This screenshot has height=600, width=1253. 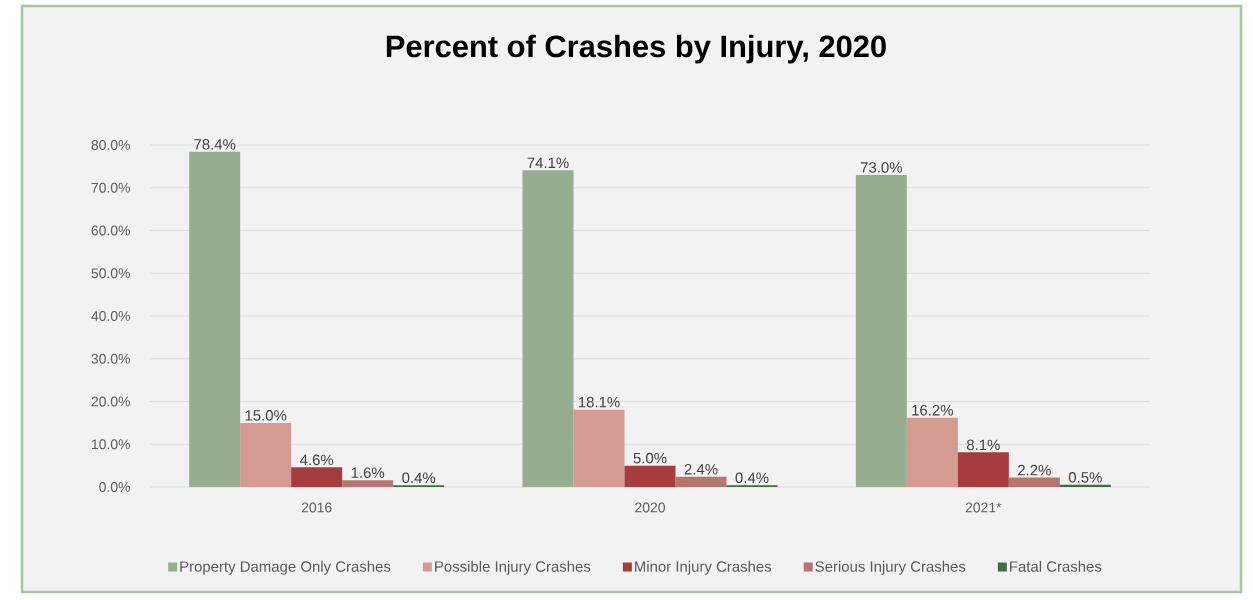 I want to click on data-label: 4.6%, so click(x=316, y=460).